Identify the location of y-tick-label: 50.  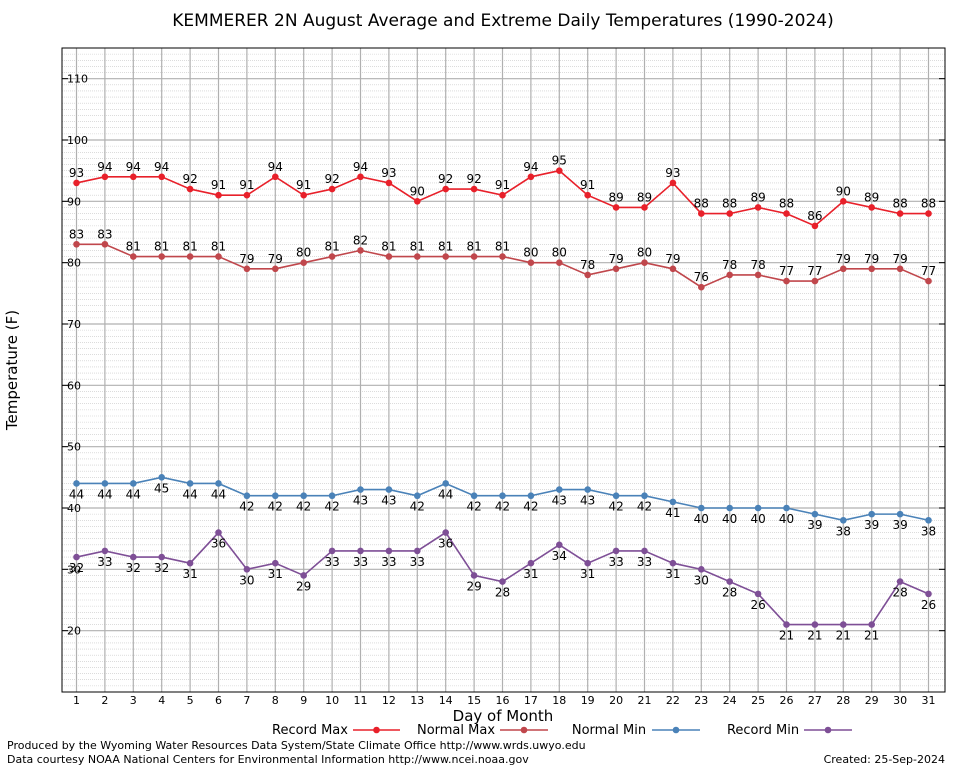
(74, 447).